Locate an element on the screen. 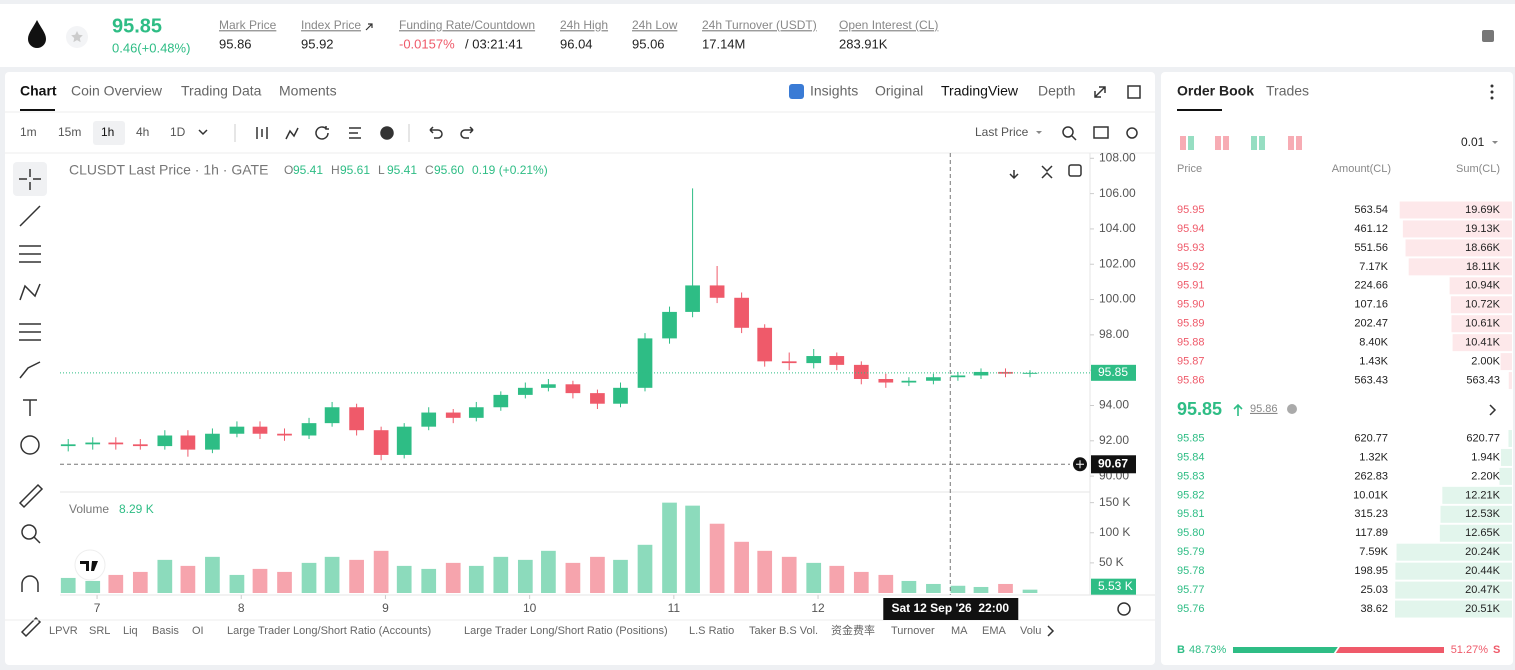 The height and width of the screenshot is (670, 1515). chart-tab: Trading Data is located at coordinates (221, 91).